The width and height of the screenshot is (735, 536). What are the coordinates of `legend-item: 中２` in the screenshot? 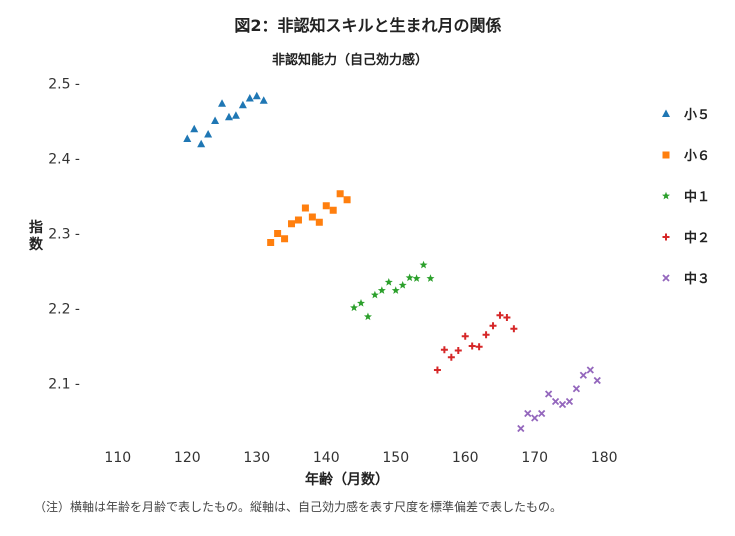 It's located at (686, 238).